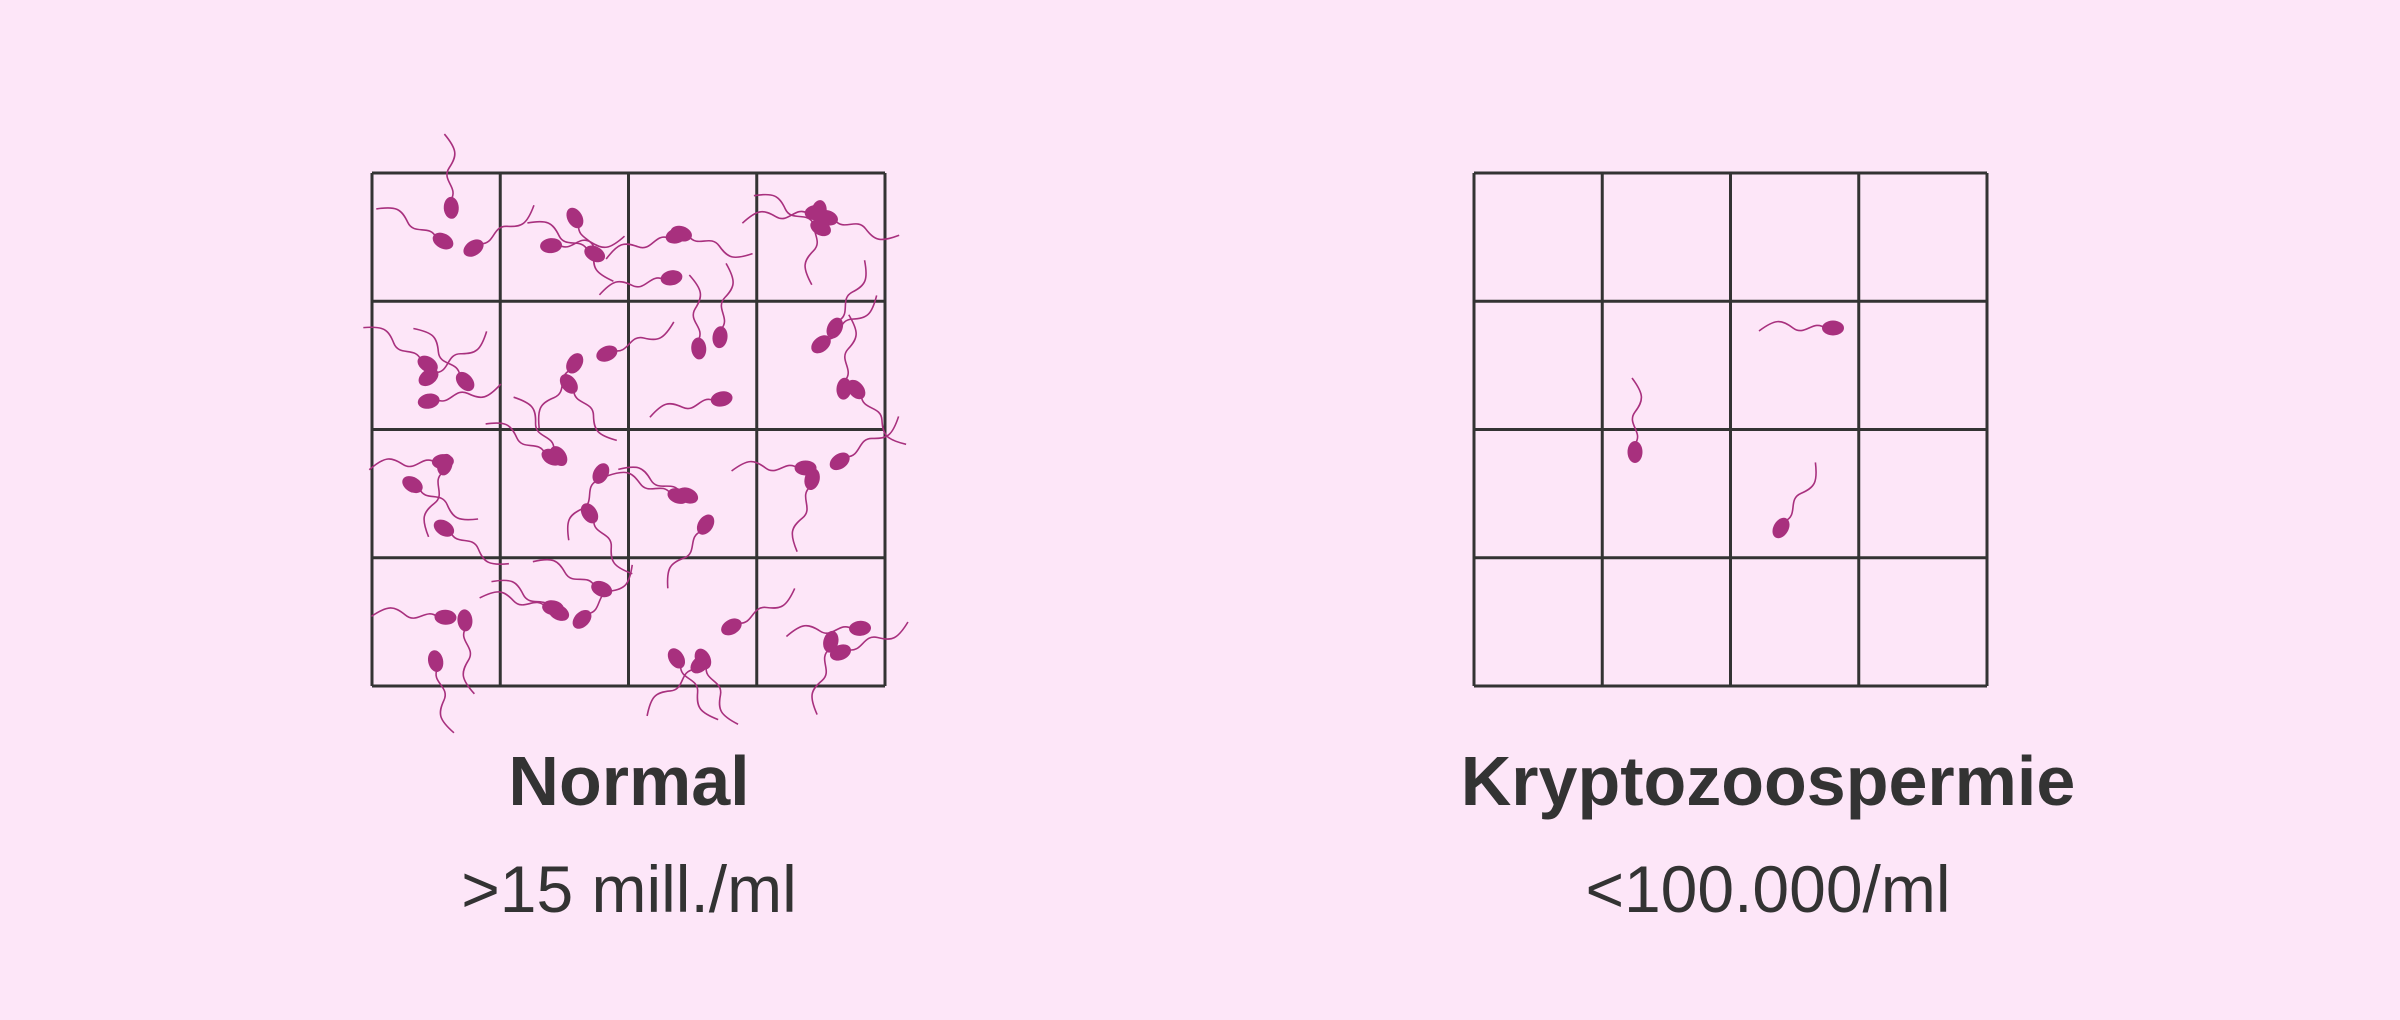 The width and height of the screenshot is (2400, 1020). What do you see at coordinates (1768, 781) in the screenshot?
I see `panel-title: Kryptozoospermie` at bounding box center [1768, 781].